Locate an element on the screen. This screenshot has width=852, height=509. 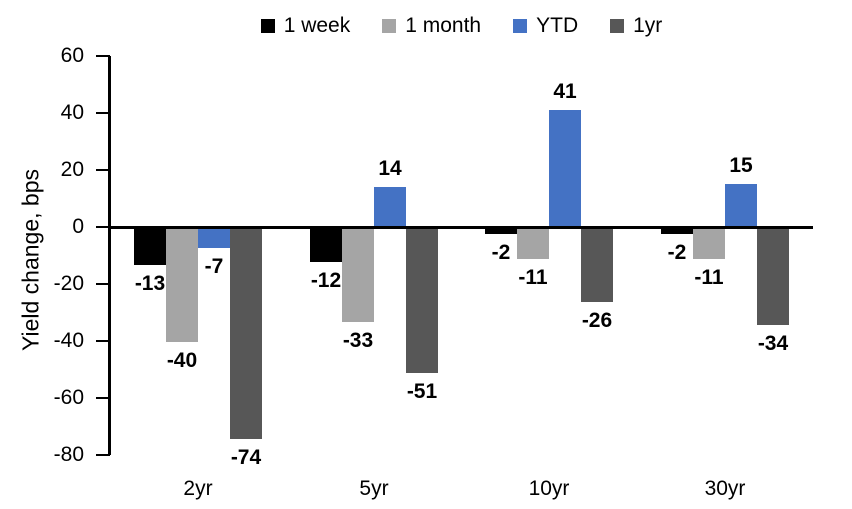
legend-item-1-month: 1 month is located at coordinates (431, 26).